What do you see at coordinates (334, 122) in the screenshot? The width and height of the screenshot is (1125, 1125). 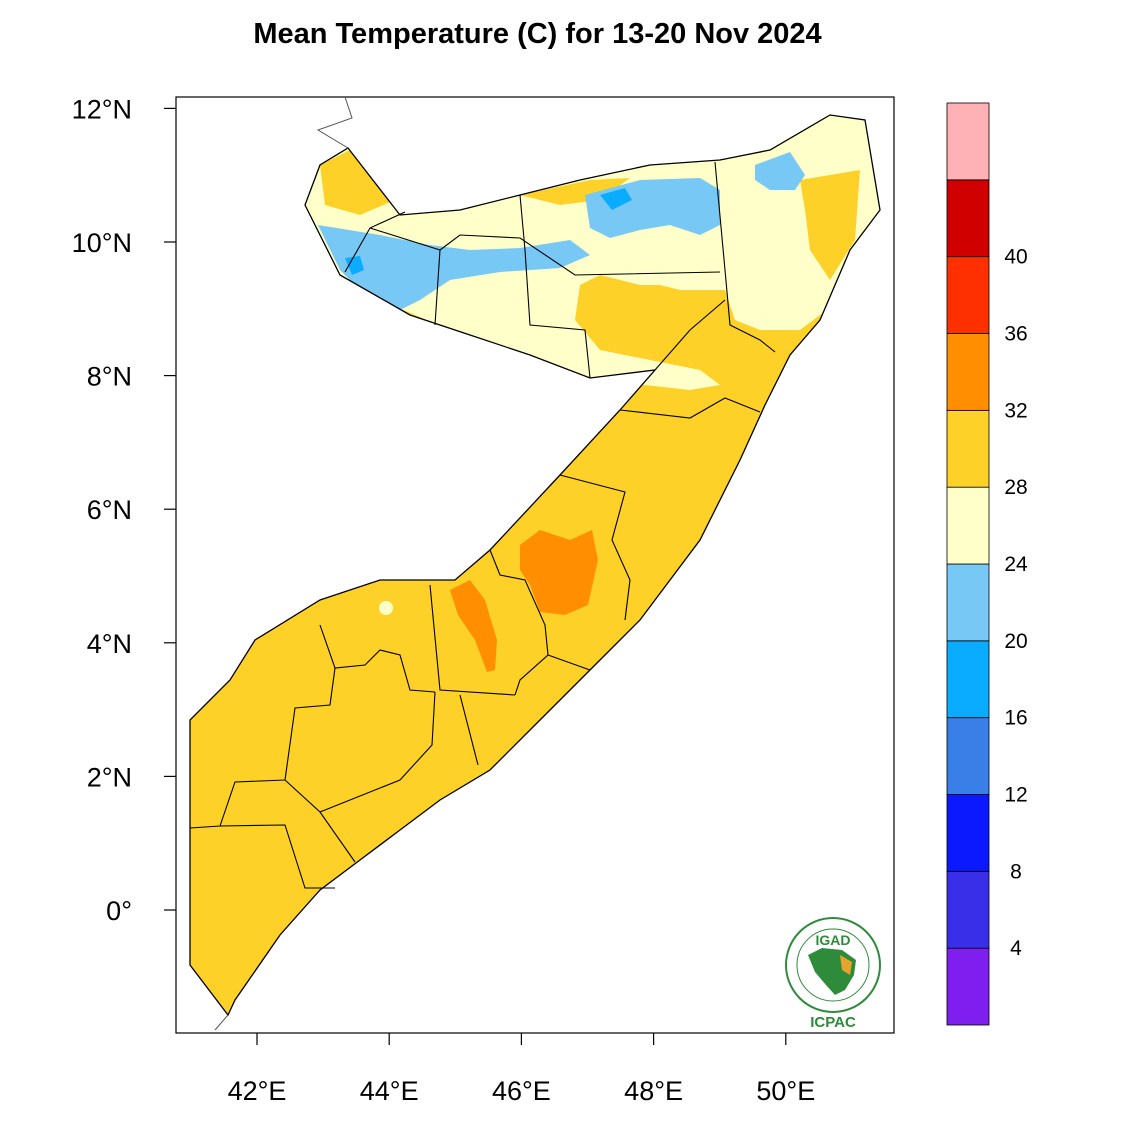 I see `border-djibouti` at bounding box center [334, 122].